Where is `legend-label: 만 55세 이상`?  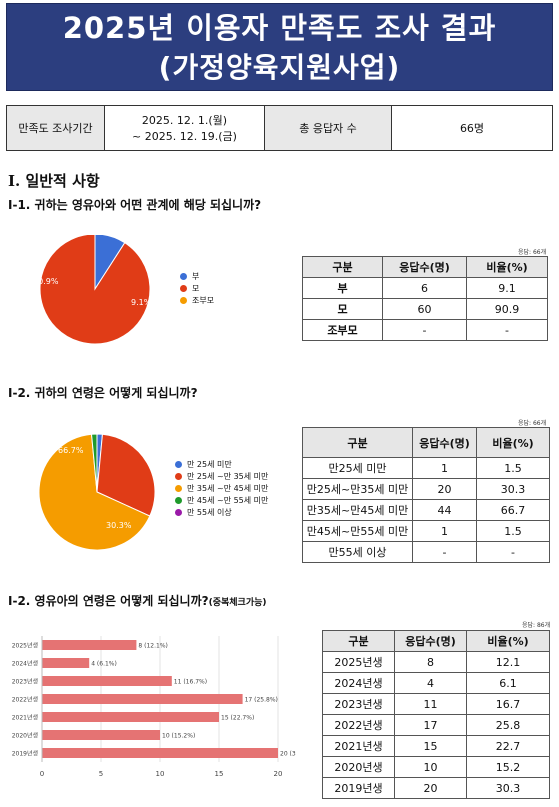 legend-label: 만 55세 이상 is located at coordinates (209, 512).